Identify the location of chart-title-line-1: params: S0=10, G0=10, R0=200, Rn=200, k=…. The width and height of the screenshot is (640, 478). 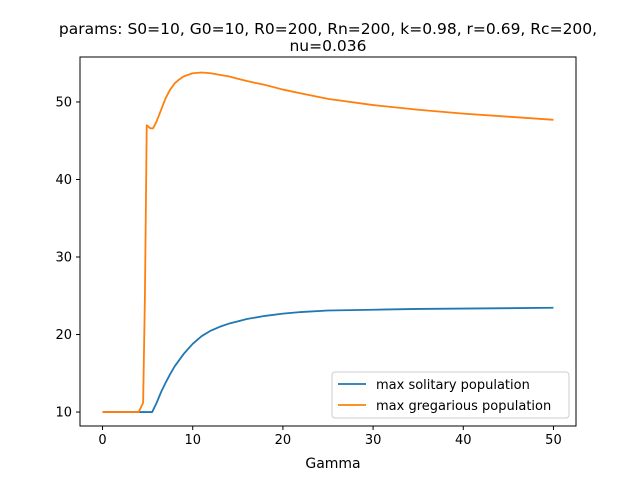
(328, 29).